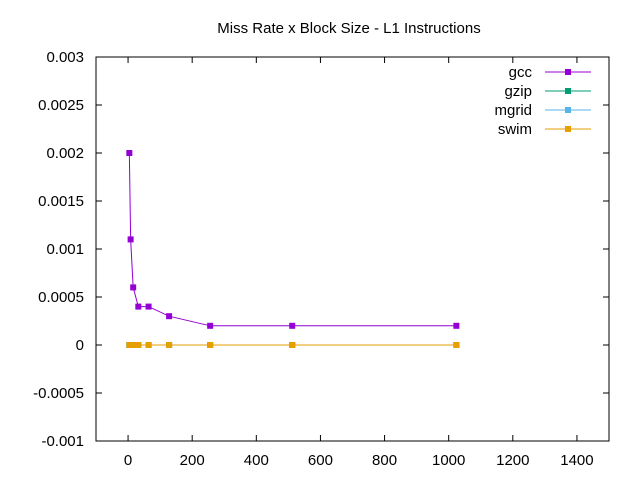 The height and width of the screenshot is (480, 640). Describe the element at coordinates (62, 441) in the screenshot. I see `y-tick-label: -0.001` at that location.